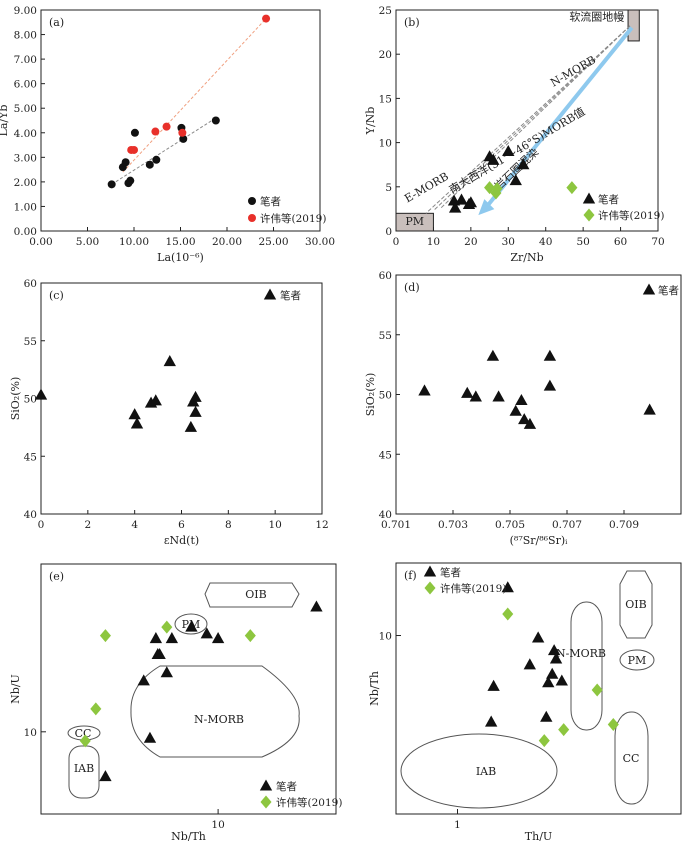 The height and width of the screenshot is (841, 700). I want to click on y-tick-label: 15, so click(385, 99).